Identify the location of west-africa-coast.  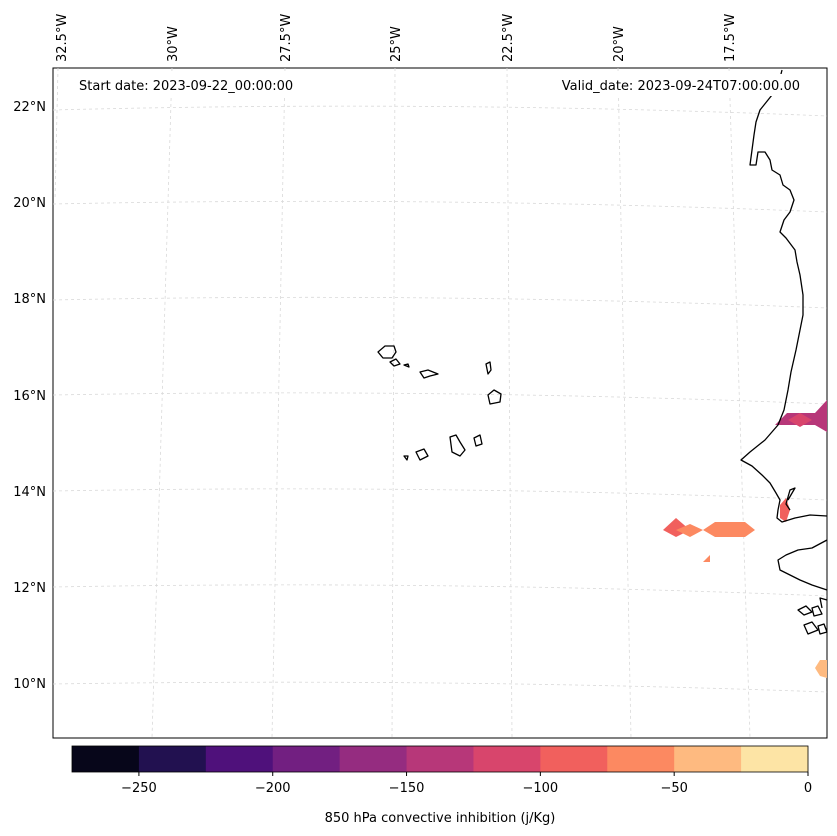
(784, 296).